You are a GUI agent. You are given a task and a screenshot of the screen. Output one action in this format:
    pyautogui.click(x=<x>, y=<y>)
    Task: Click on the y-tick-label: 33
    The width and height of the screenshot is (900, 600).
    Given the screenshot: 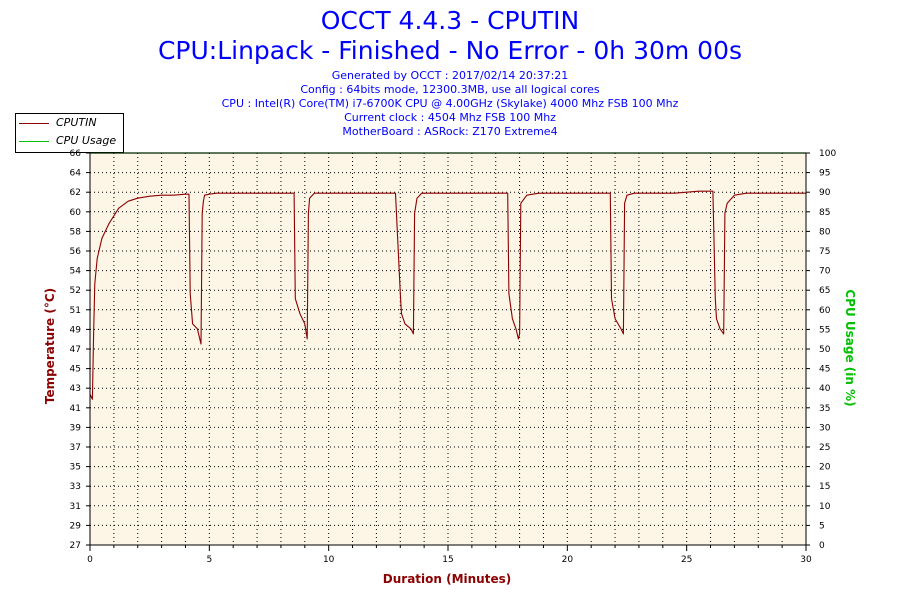 What is the action you would take?
    pyautogui.click(x=75, y=487)
    